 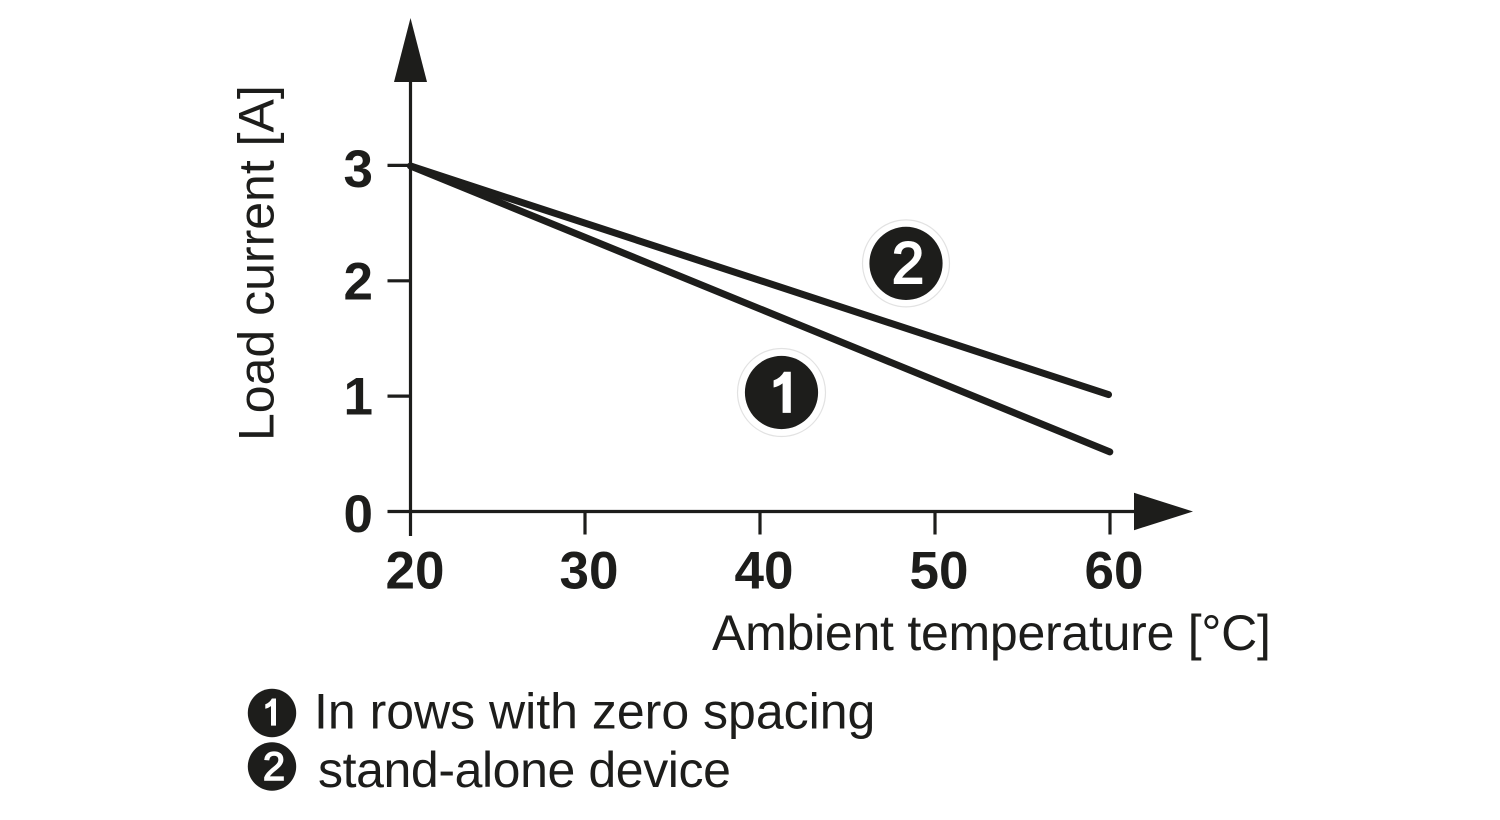 What do you see at coordinates (358, 169) in the screenshot?
I see `svg-text: 3` at bounding box center [358, 169].